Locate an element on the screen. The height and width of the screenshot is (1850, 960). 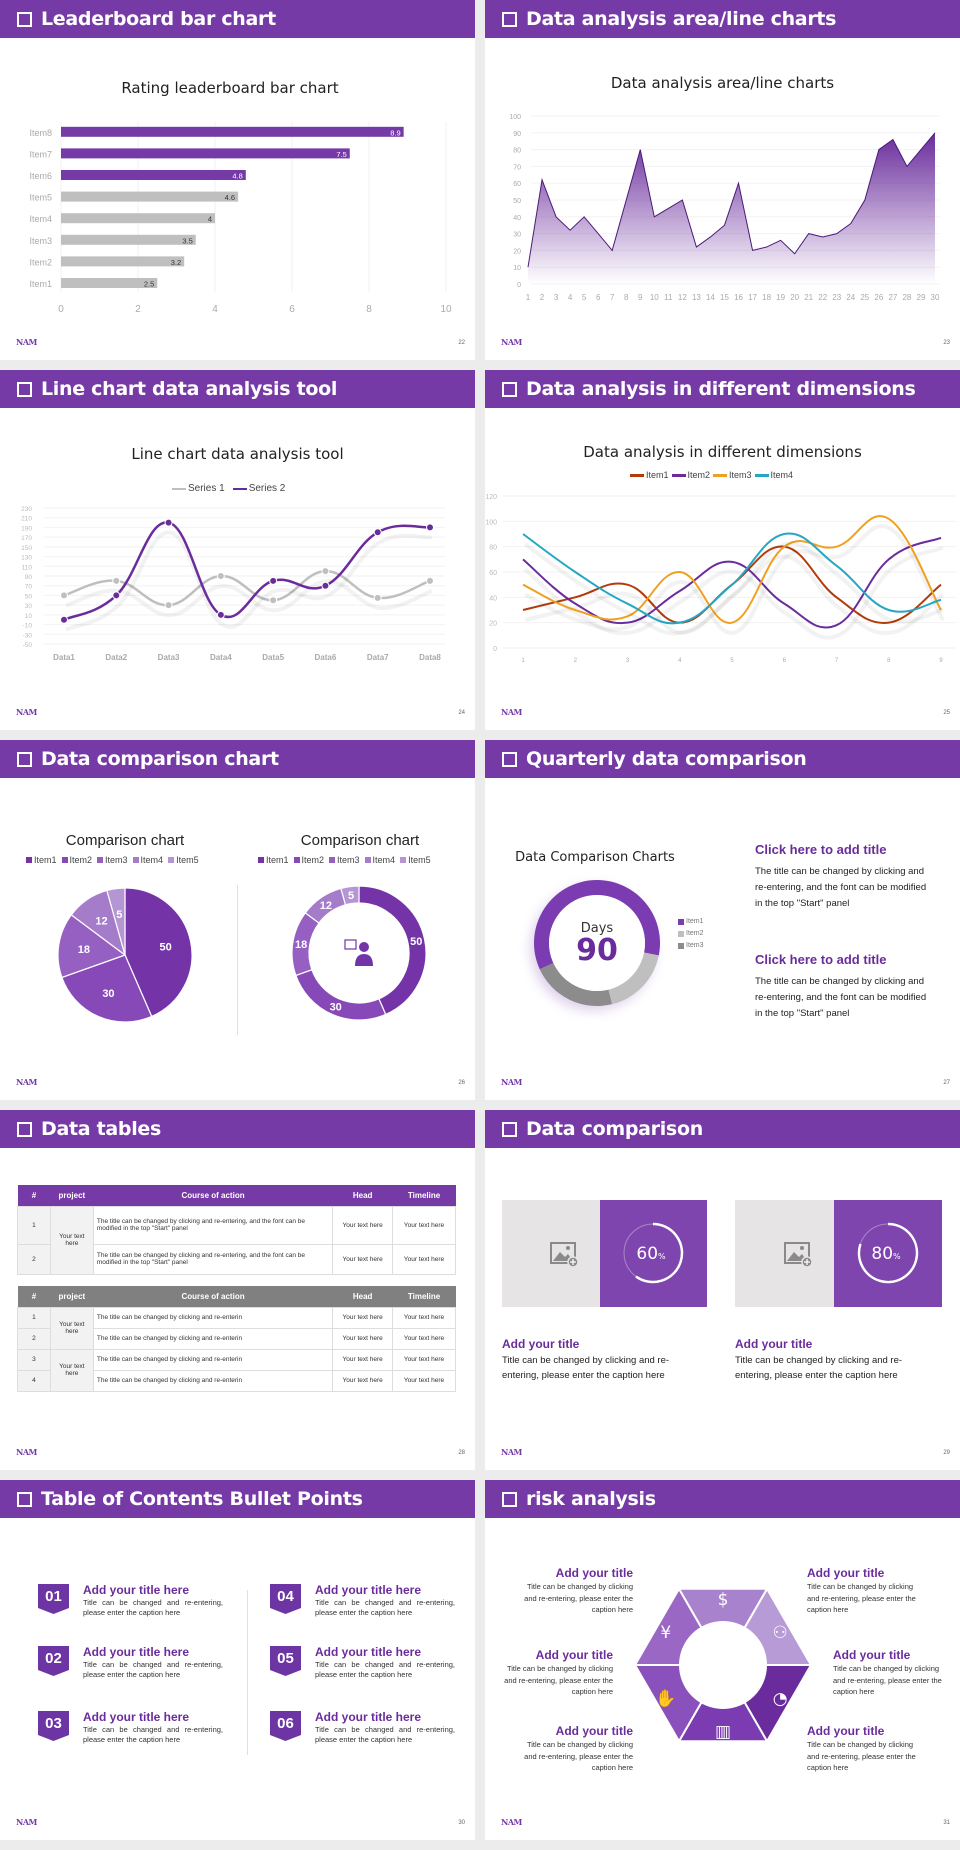
slide-title: Data tables is located at coordinates (101, 1129).